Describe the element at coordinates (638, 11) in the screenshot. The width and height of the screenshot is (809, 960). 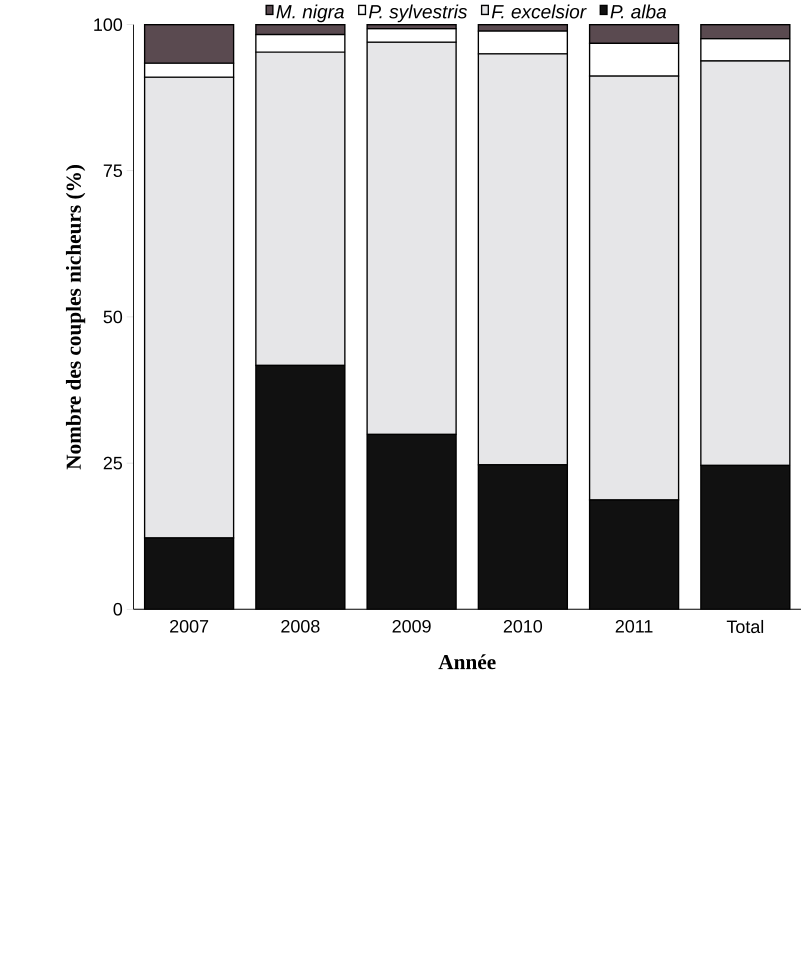
I see `legend-label: P. alba` at that location.